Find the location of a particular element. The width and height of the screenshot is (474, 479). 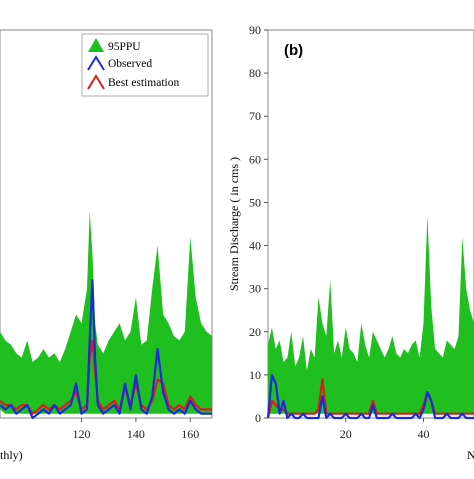

panel-b-y-tick-label-8: 80 is located at coordinates (255, 73).